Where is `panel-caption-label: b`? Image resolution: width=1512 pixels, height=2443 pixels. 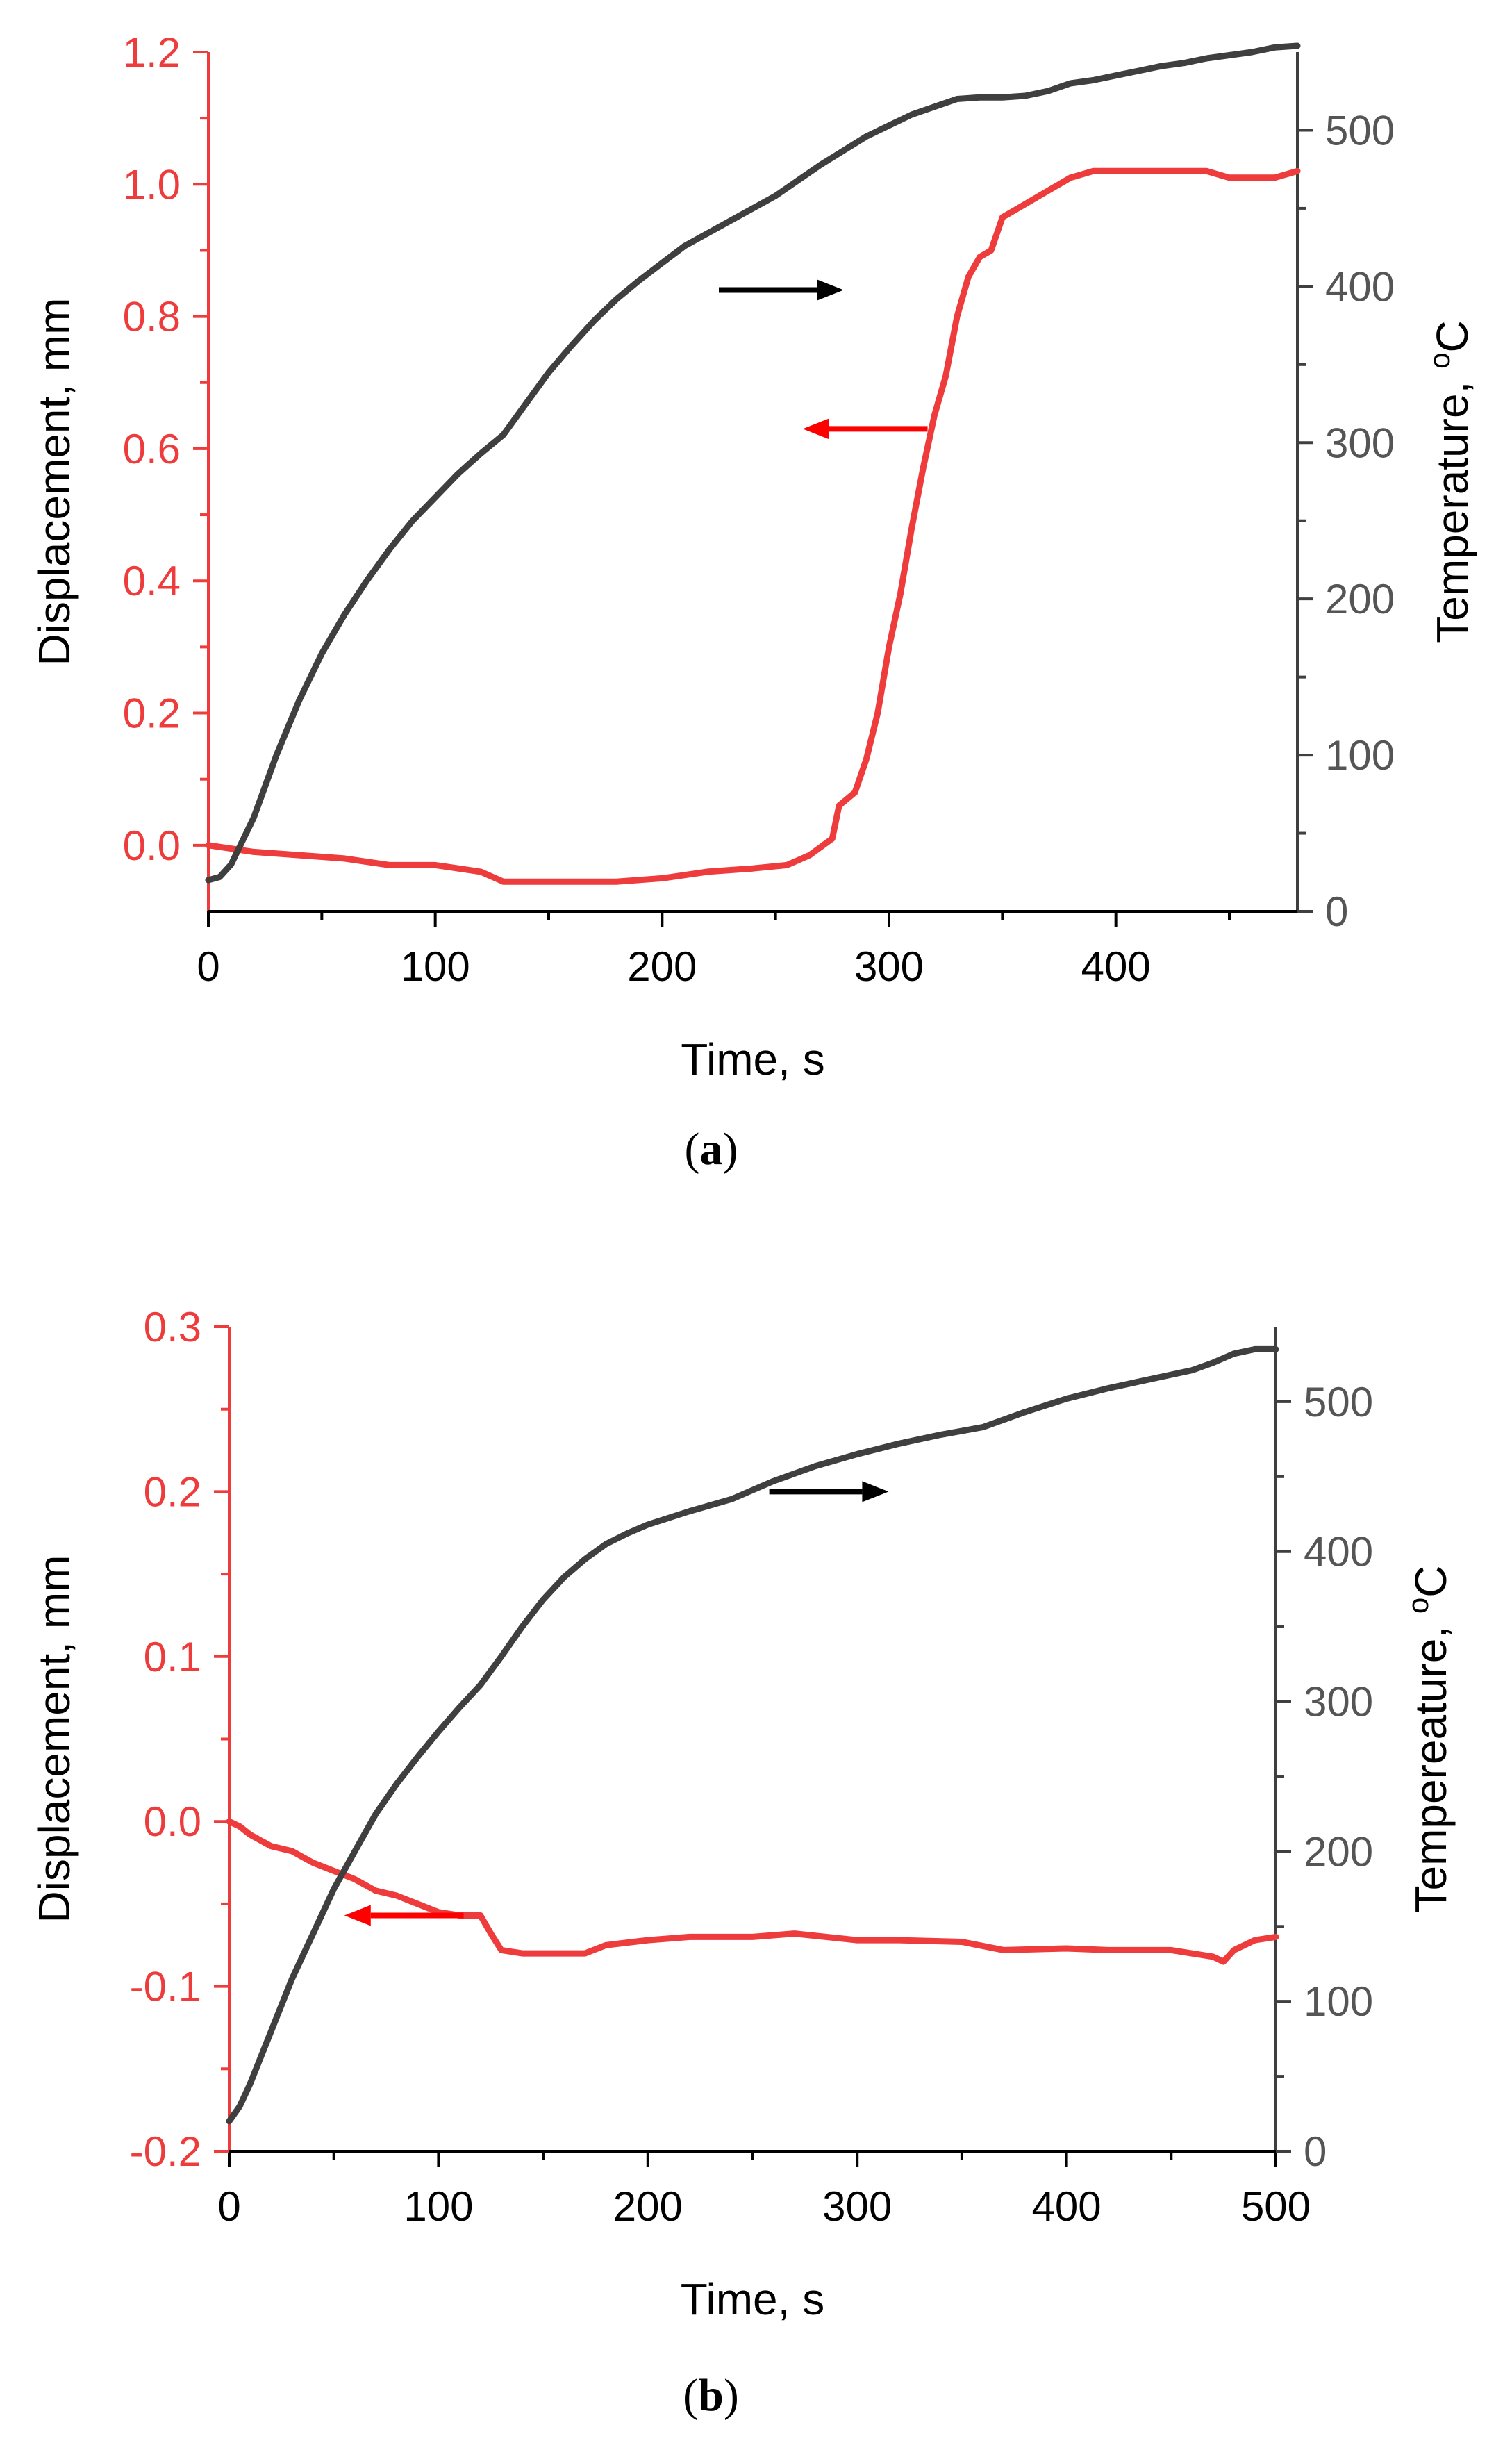
panel-caption-label: b is located at coordinates (711, 2395).